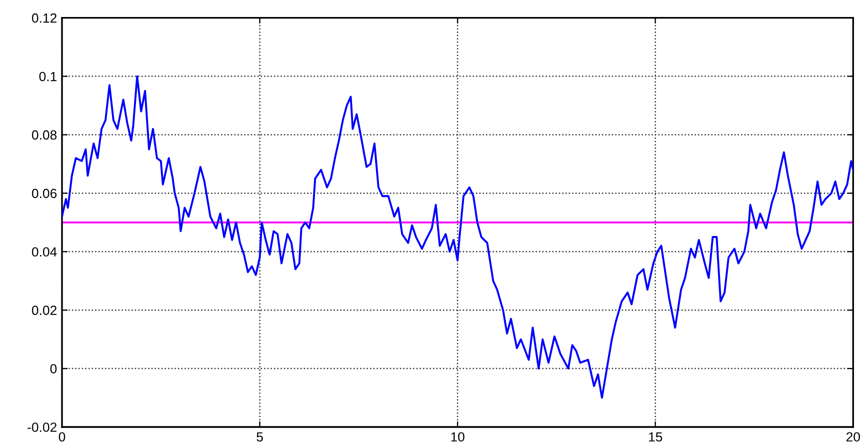 This screenshot has width=867, height=446. What do you see at coordinates (44, 135) in the screenshot?
I see `y-tick-label: 0.08` at bounding box center [44, 135].